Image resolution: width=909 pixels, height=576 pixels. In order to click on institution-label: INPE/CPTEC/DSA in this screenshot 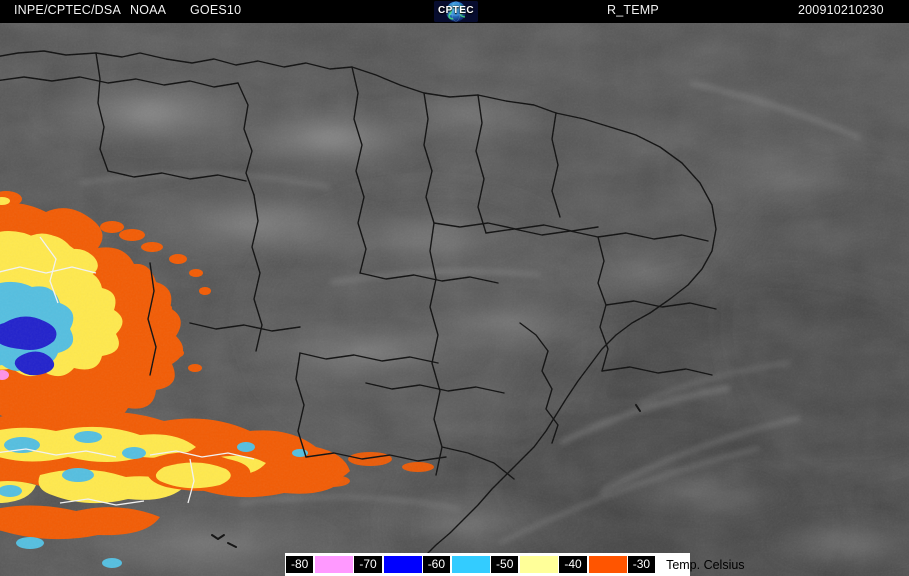, I will do `click(67, 10)`.